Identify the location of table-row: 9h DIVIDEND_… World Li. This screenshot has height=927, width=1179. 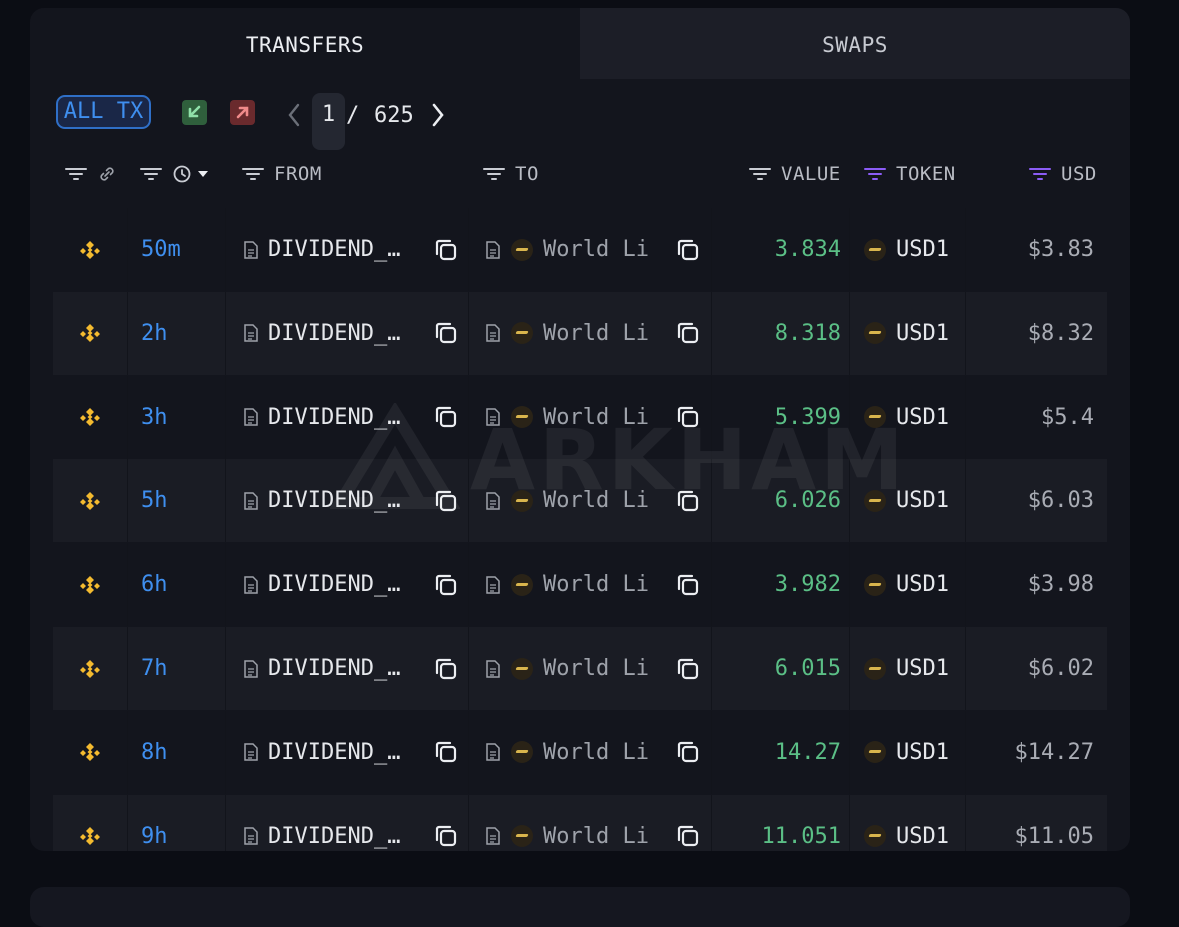
(580, 822).